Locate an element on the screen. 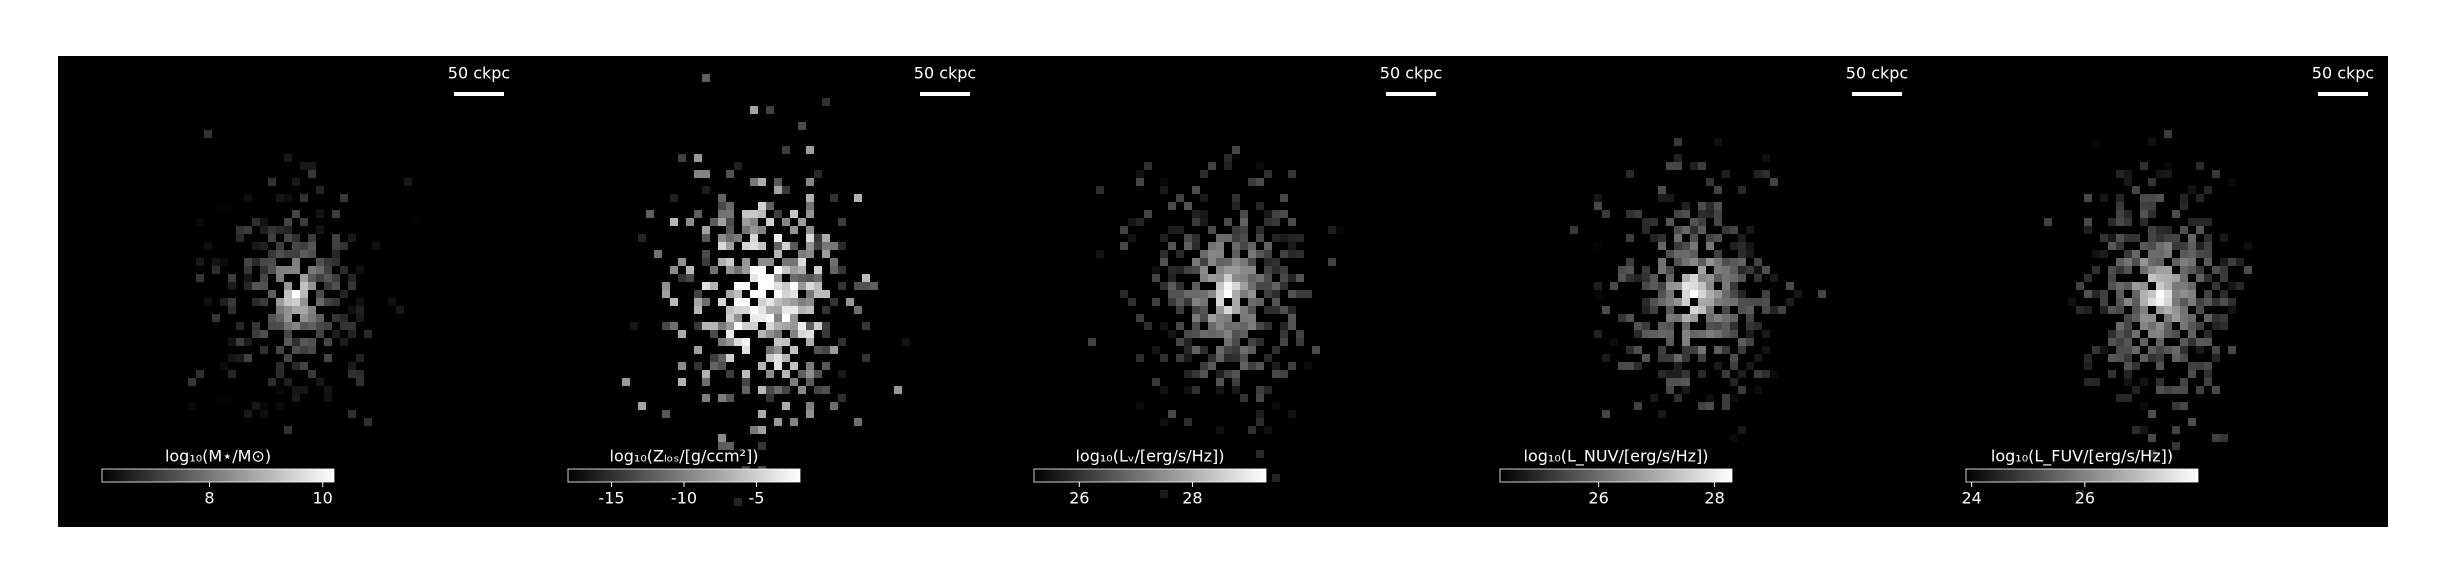 Image resolution: width=2444 pixels, height=584 pixels. colorbar-tick-label: 26 is located at coordinates (1079, 498).